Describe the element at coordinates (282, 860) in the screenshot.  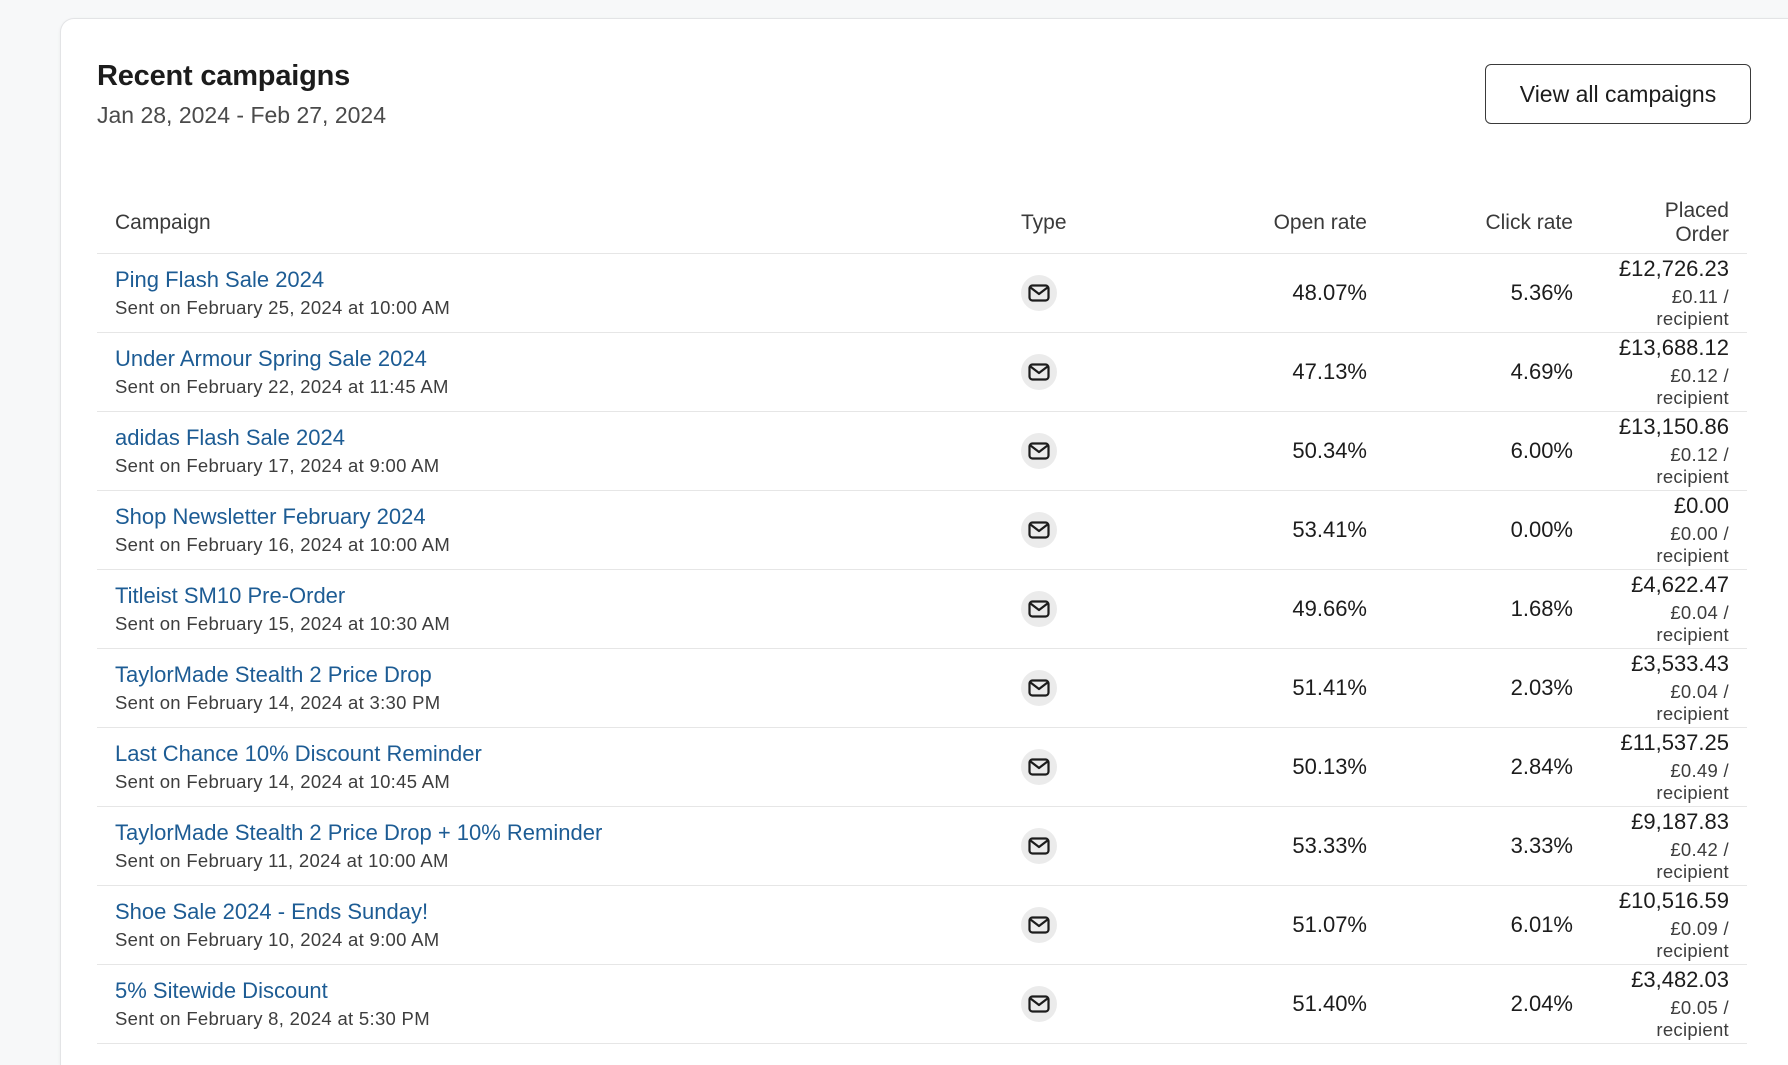
I see `campaign-sent-date: Sent on February 11, 2024 at 10:00 AM` at that location.